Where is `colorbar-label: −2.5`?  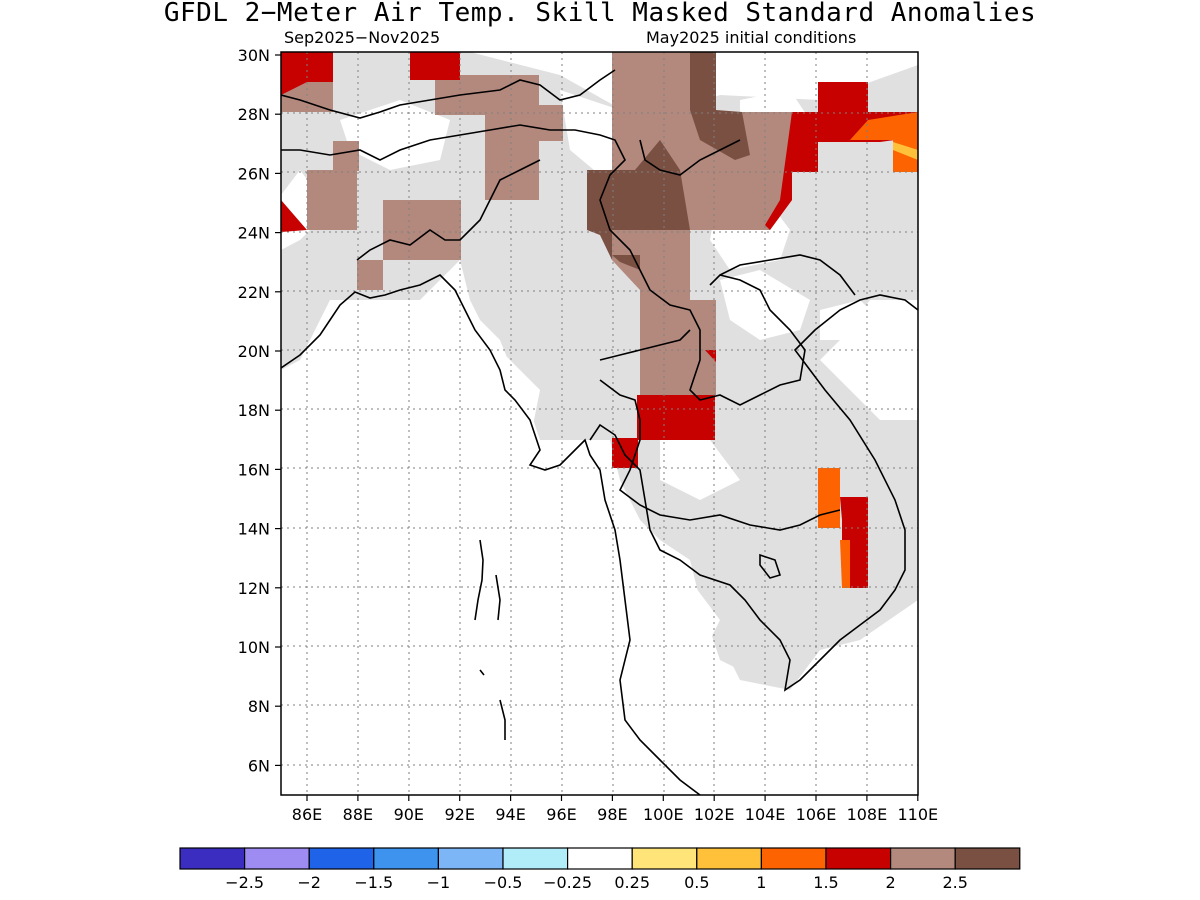
colorbar-label: −2.5 is located at coordinates (244, 882).